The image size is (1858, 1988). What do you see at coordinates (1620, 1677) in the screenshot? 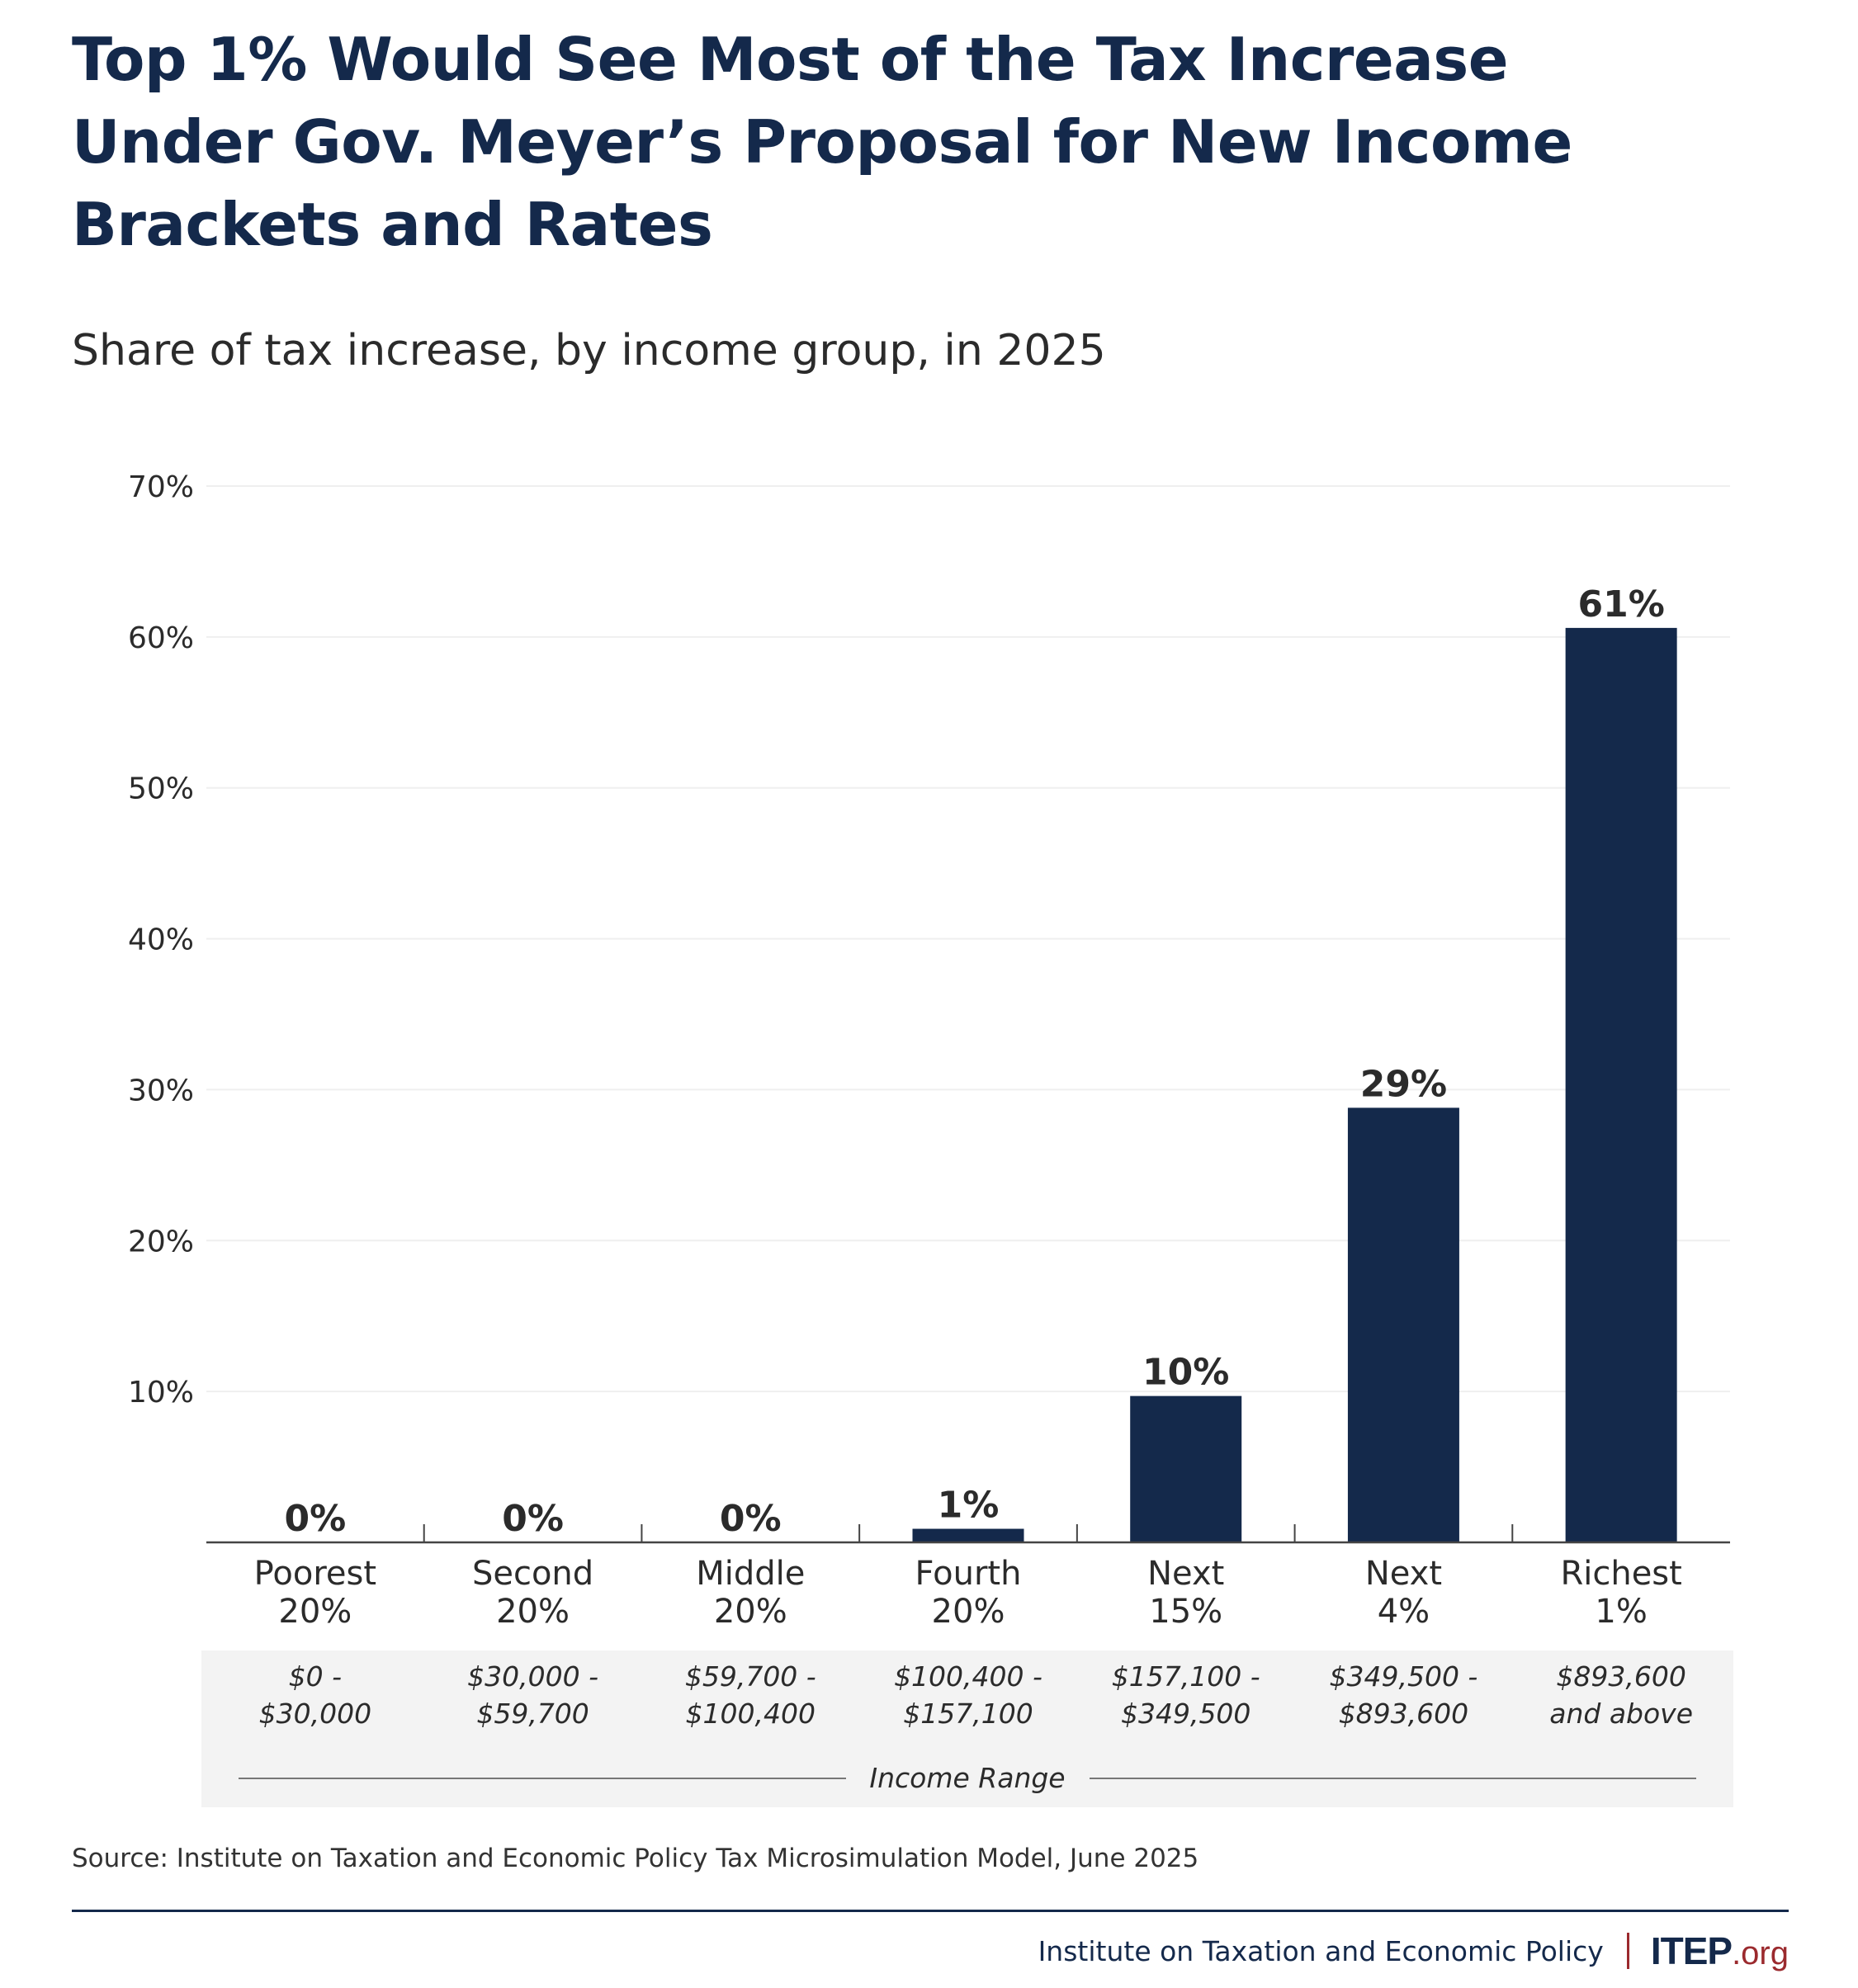
I see `income-range-line-1: $893,600` at bounding box center [1620, 1677].